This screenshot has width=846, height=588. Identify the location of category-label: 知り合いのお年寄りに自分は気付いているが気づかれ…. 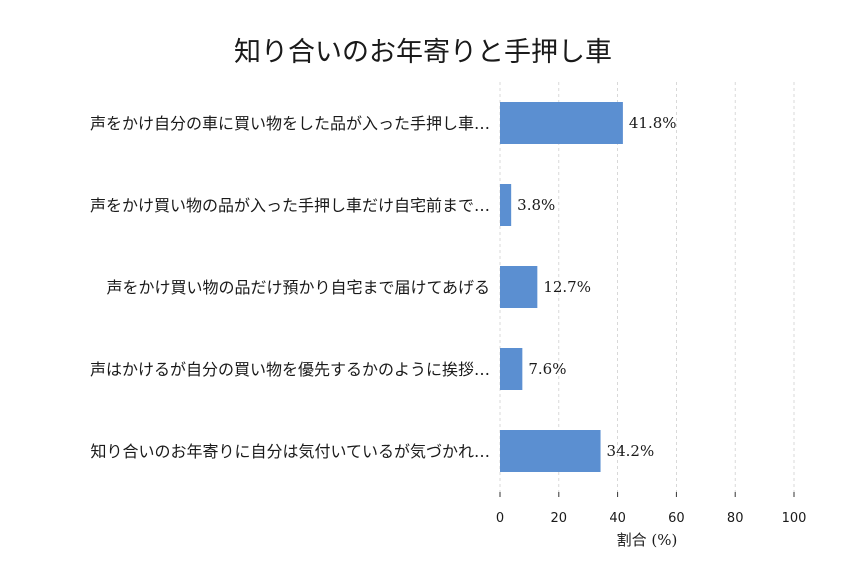
(290, 451).